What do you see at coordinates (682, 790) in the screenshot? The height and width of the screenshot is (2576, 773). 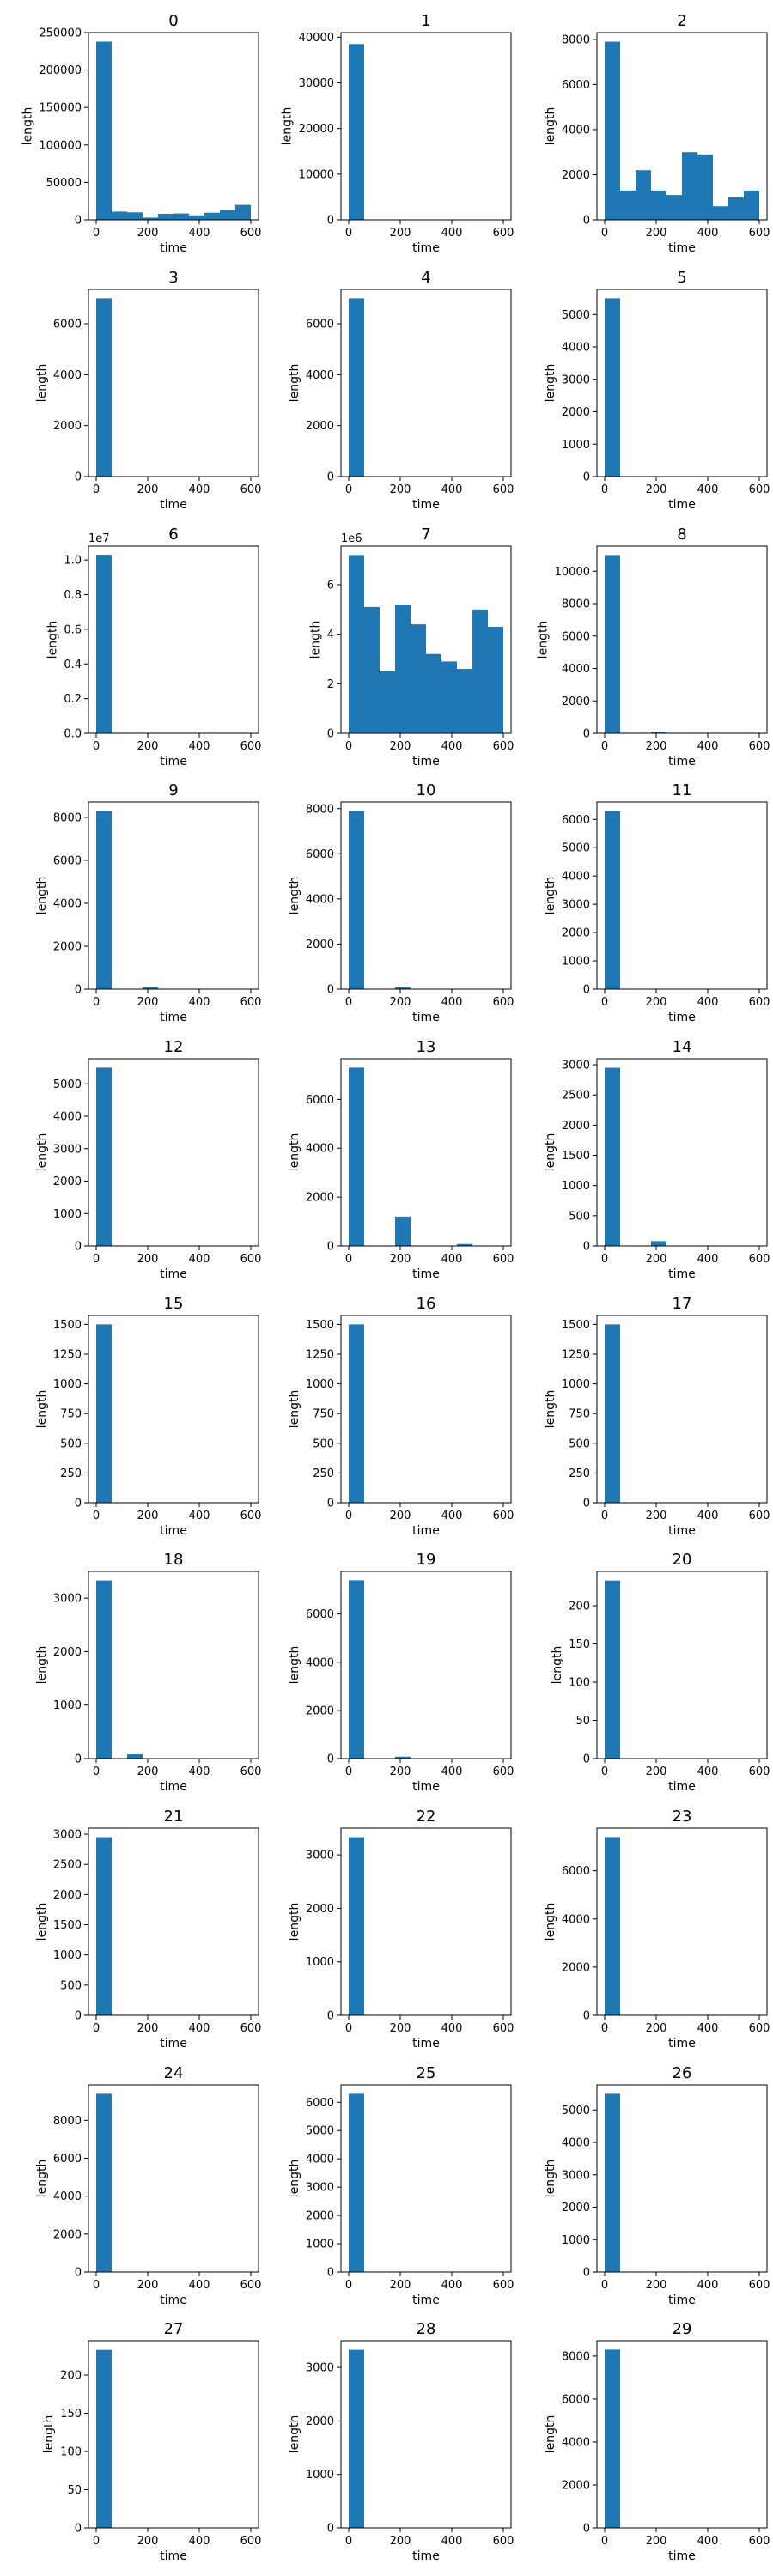 I see `subplot-title: 11` at bounding box center [682, 790].